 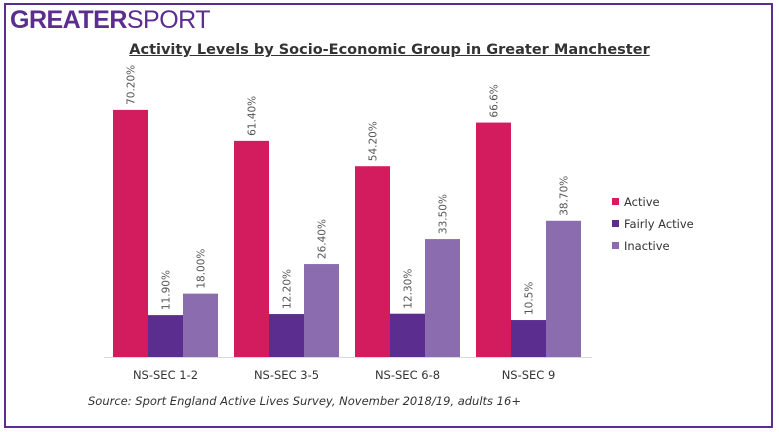 What do you see at coordinates (409, 289) in the screenshot?
I see `data-label: 12.30%` at bounding box center [409, 289].